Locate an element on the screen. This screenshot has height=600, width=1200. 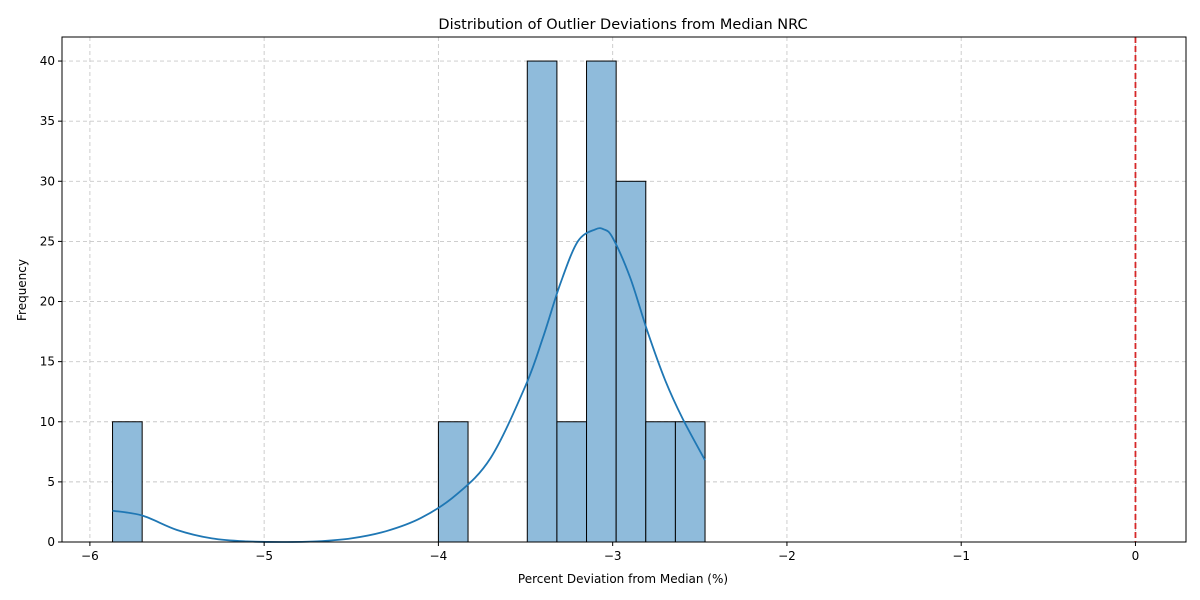
y-tick-label: 5 is located at coordinates (51, 482).